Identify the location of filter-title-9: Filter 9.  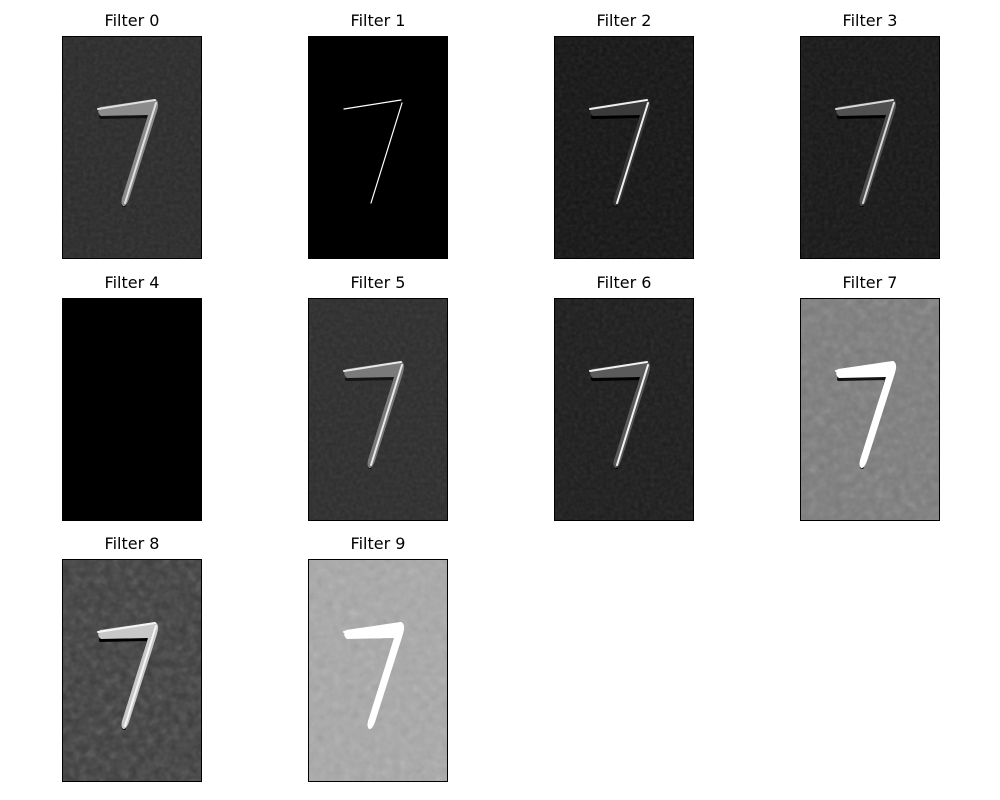
(378, 543).